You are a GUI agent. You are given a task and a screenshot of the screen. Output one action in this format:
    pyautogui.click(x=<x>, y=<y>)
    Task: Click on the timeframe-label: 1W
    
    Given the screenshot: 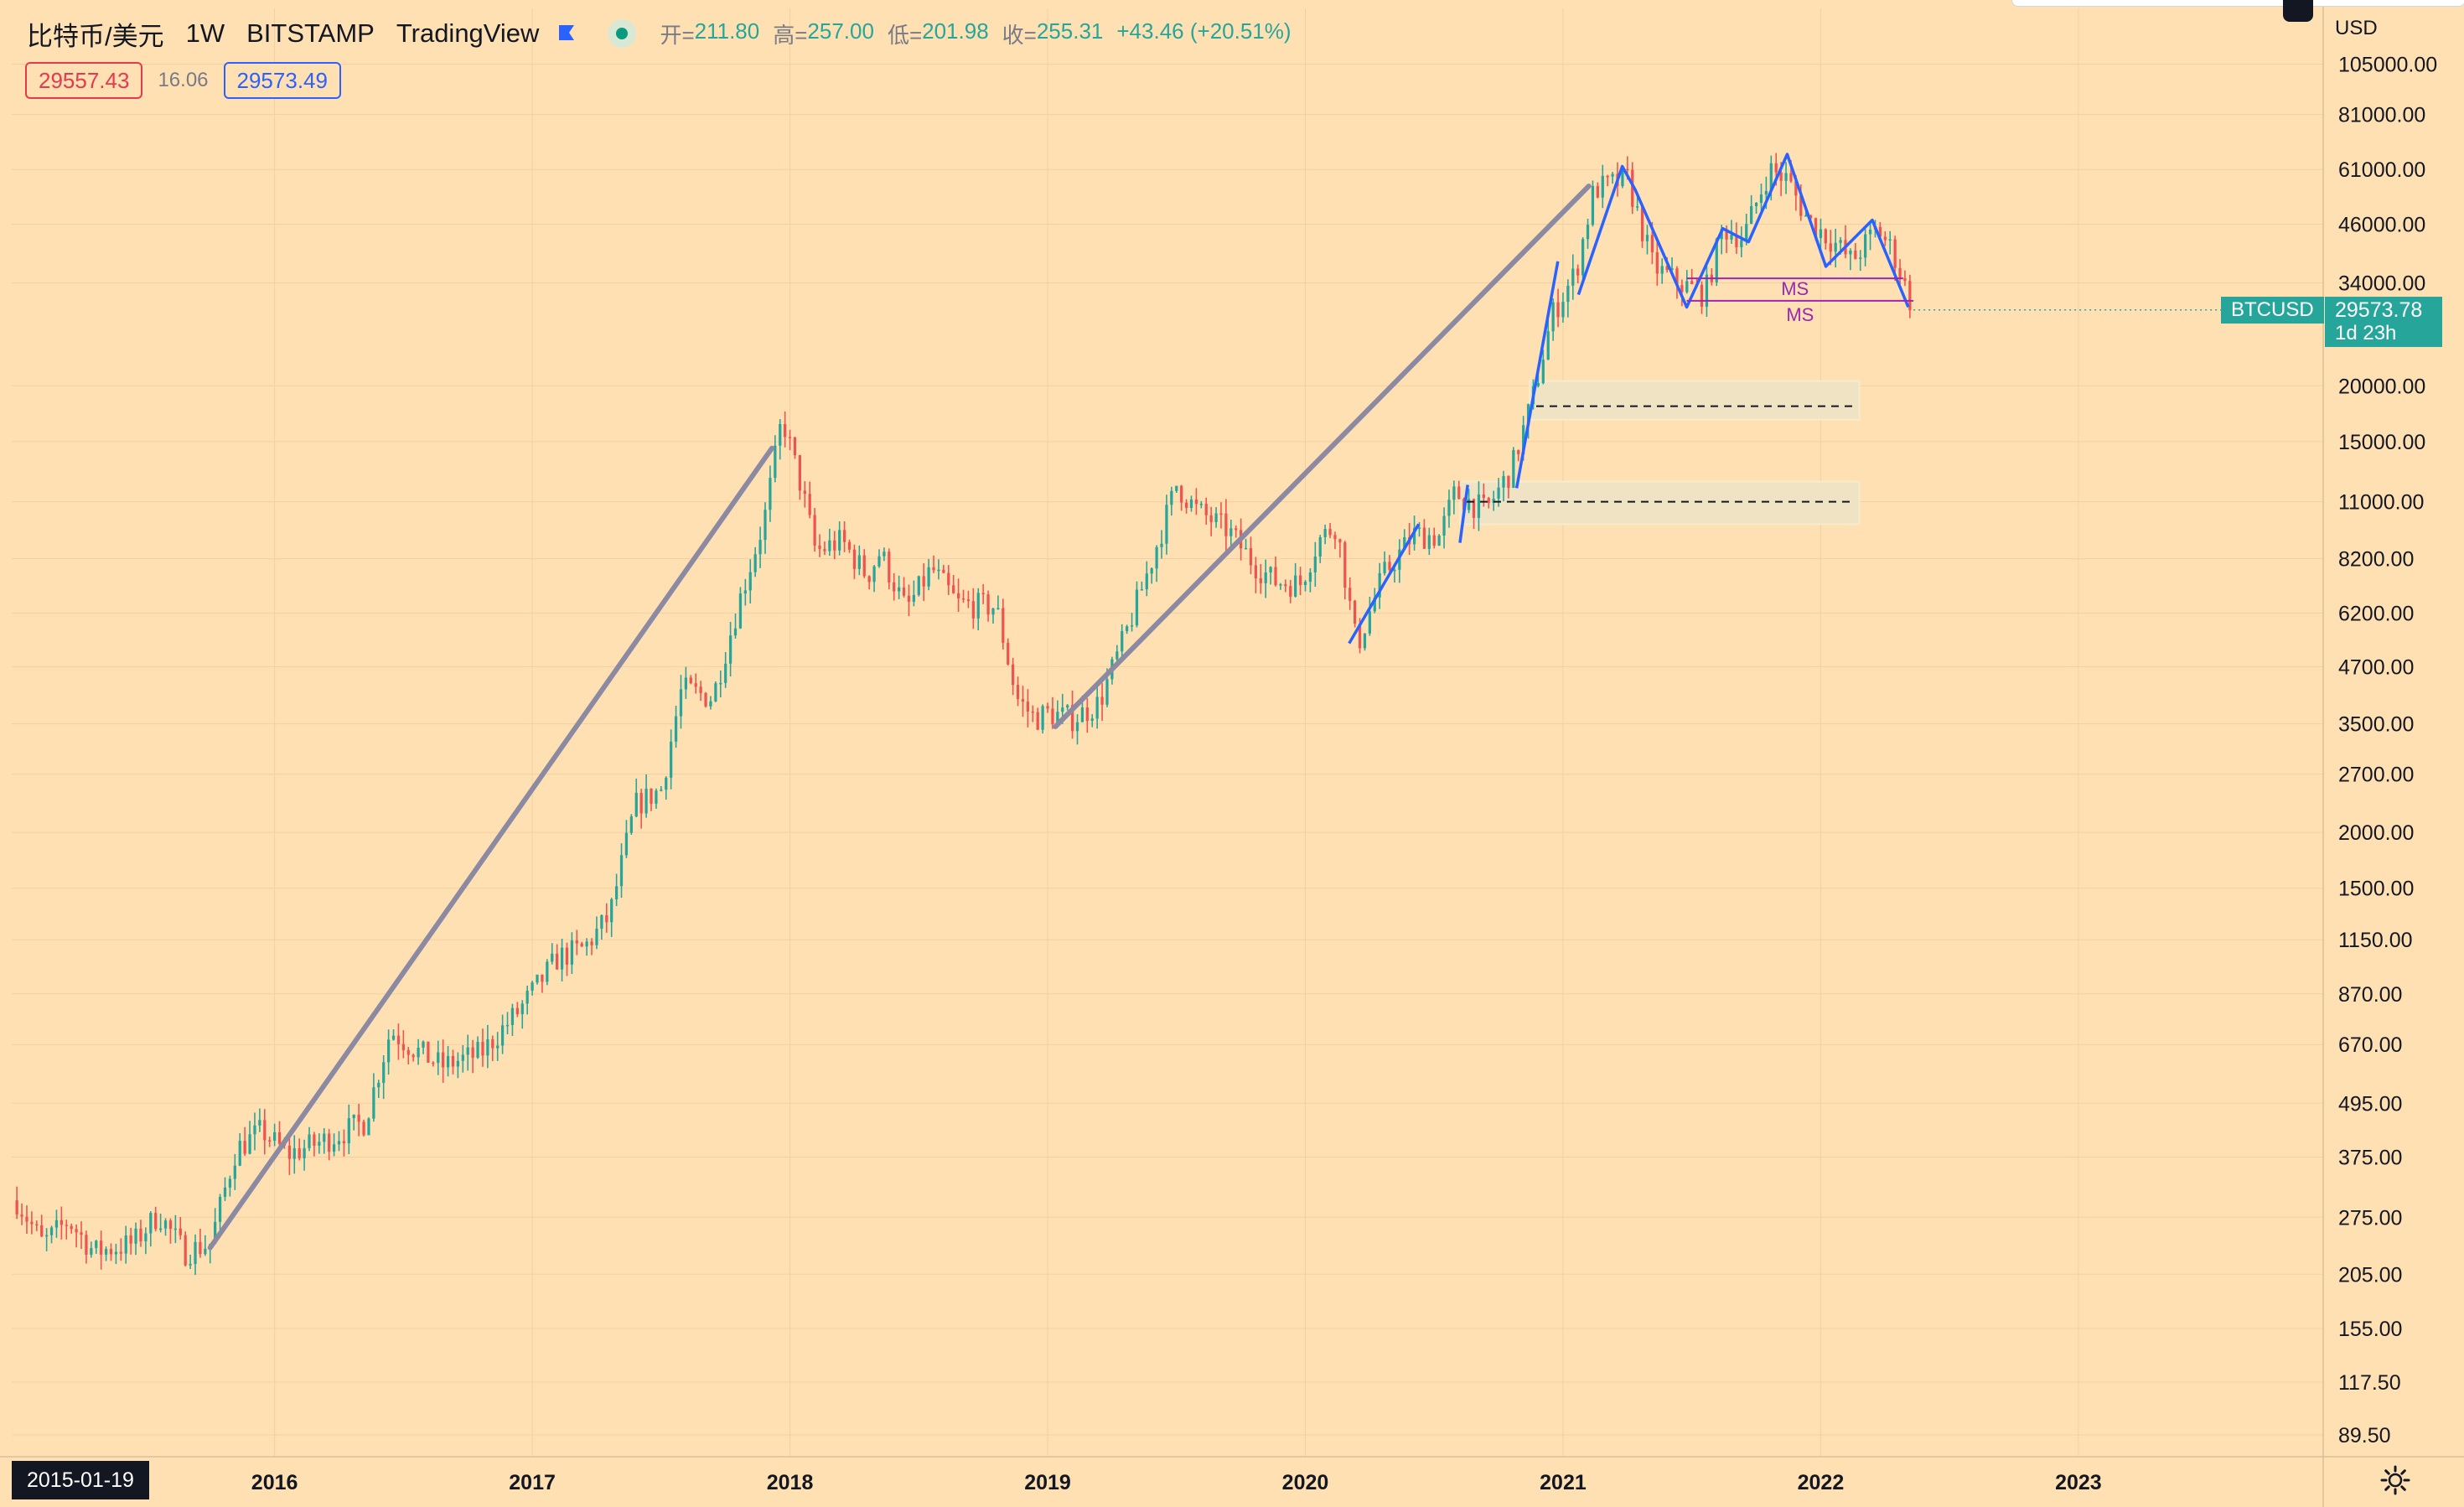 What is the action you would take?
    pyautogui.click(x=205, y=33)
    